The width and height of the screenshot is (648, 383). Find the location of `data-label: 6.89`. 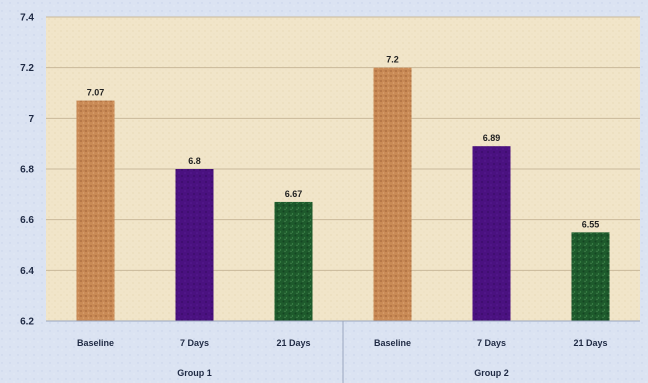

data-label: 6.89 is located at coordinates (492, 138).